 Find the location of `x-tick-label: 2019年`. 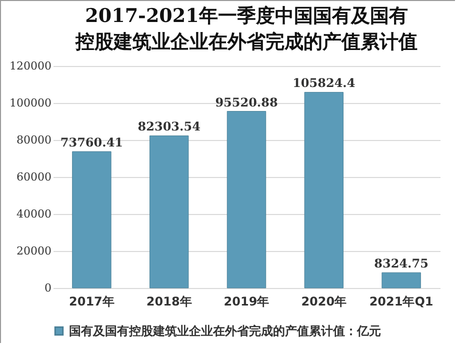

x-tick-label: 2019年 is located at coordinates (247, 301).